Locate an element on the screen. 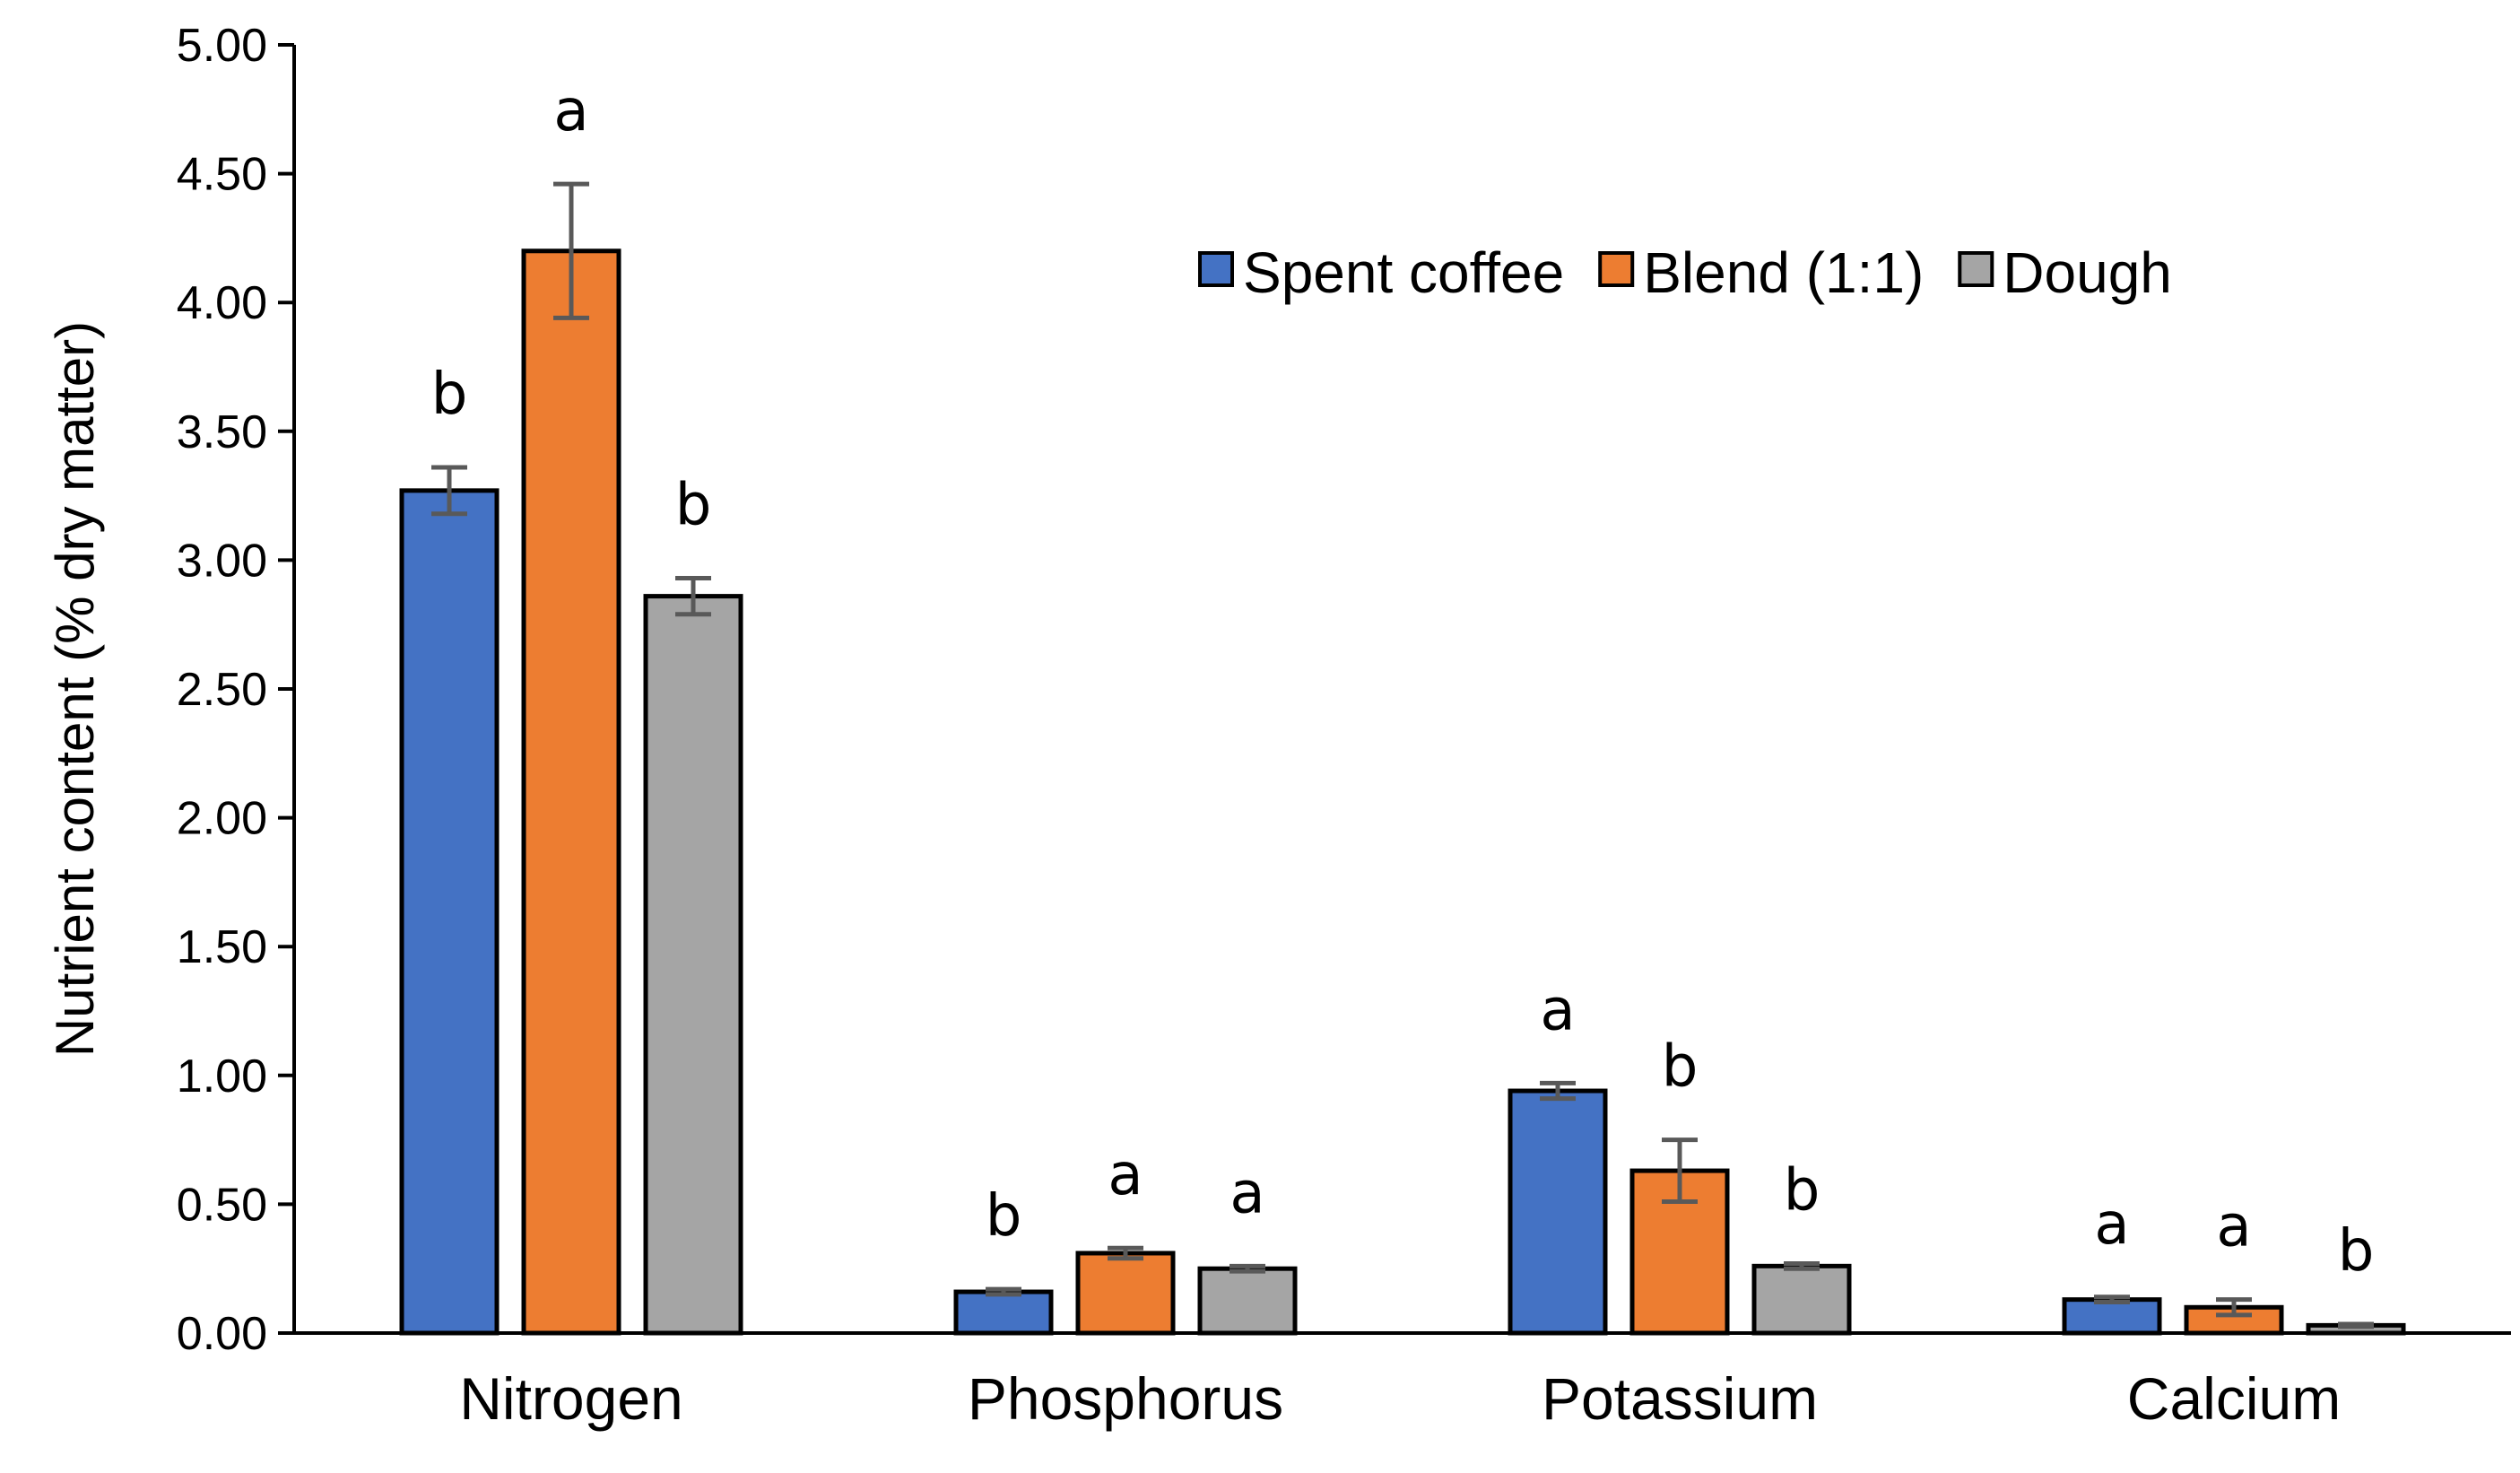 This screenshot has height=1473, width=2520. y-tick-label: 1.00 is located at coordinates (222, 1076).